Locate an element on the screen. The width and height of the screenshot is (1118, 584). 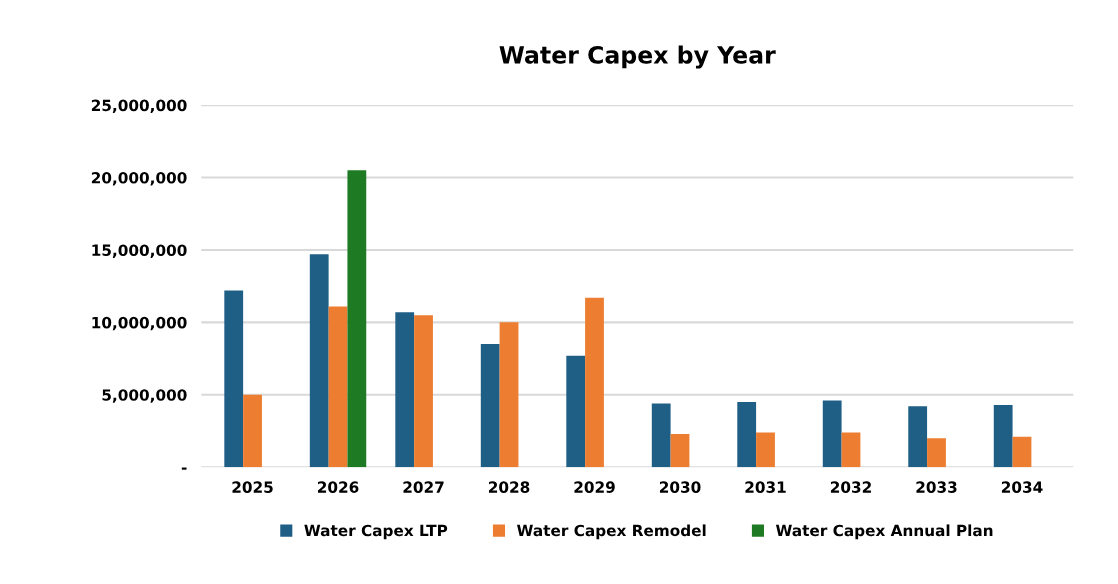
x-tick-label: 2034 is located at coordinates (1022, 487).